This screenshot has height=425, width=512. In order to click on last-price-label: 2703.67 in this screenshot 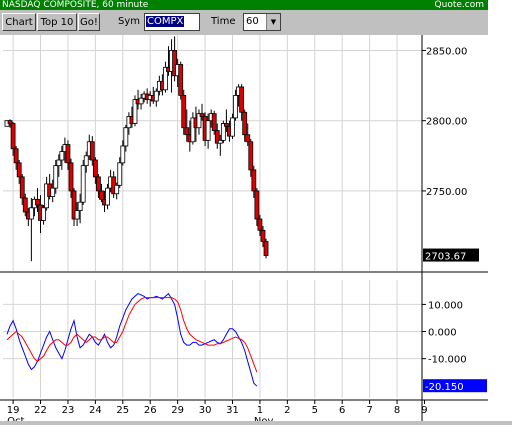, I will do `click(445, 257)`.